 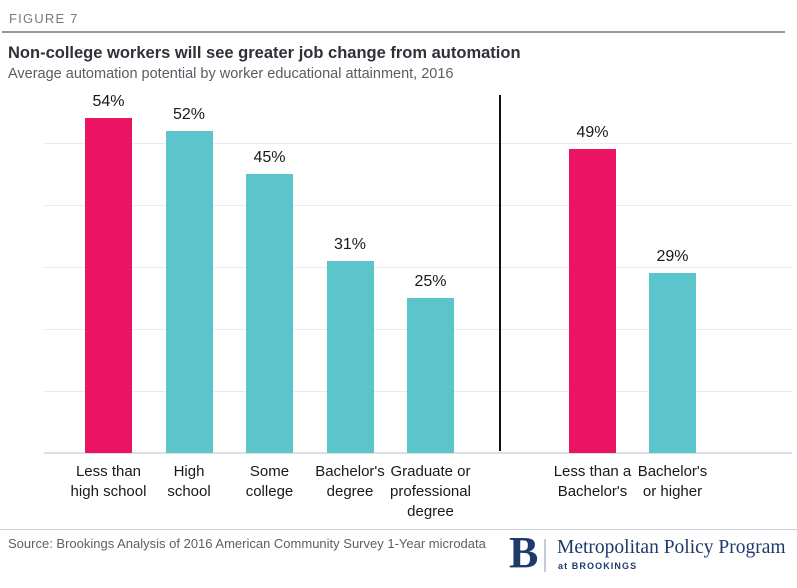 I want to click on bar-value-label: 49%, so click(x=592, y=133).